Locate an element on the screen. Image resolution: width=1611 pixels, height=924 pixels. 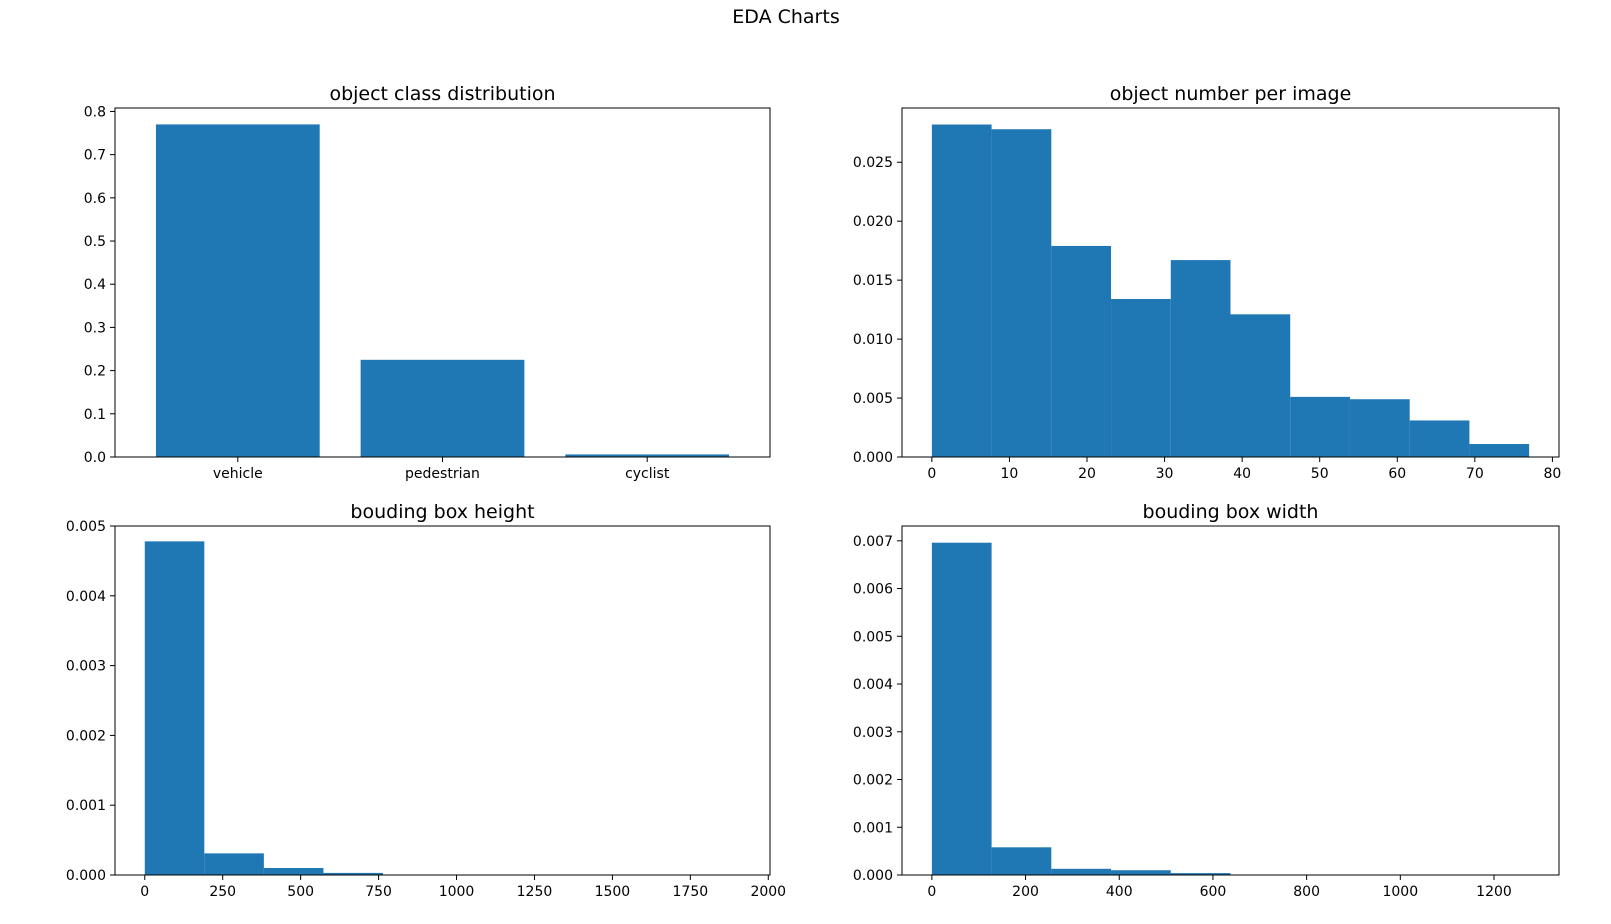
objects-per-image-ytick-label: 0.010 is located at coordinates (873, 340).